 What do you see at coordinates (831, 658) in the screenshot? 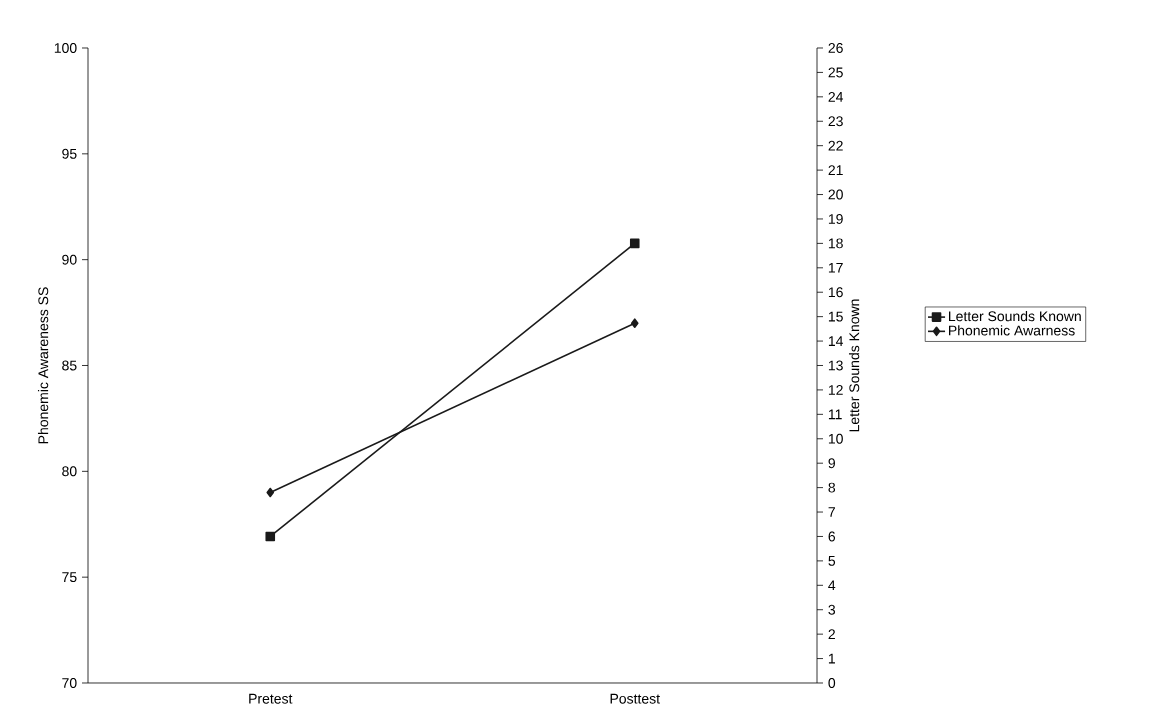
I see `y2-tick-label: 1` at bounding box center [831, 658].